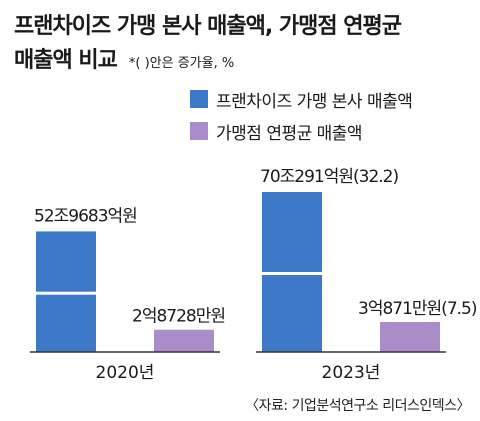 The height and width of the screenshot is (421, 480). What do you see at coordinates (357, 406) in the screenshot?
I see `source-note: 〈자료: 기업분석연구소 리더스인덱스〉` at bounding box center [357, 406].